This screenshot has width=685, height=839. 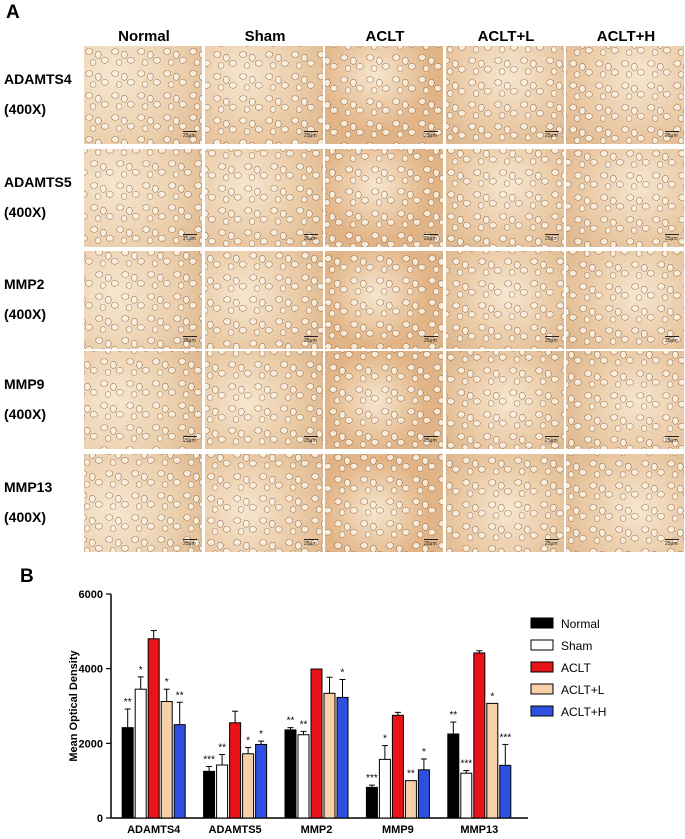 I want to click on bar-adamts4-aclt-h, so click(x=179, y=771).